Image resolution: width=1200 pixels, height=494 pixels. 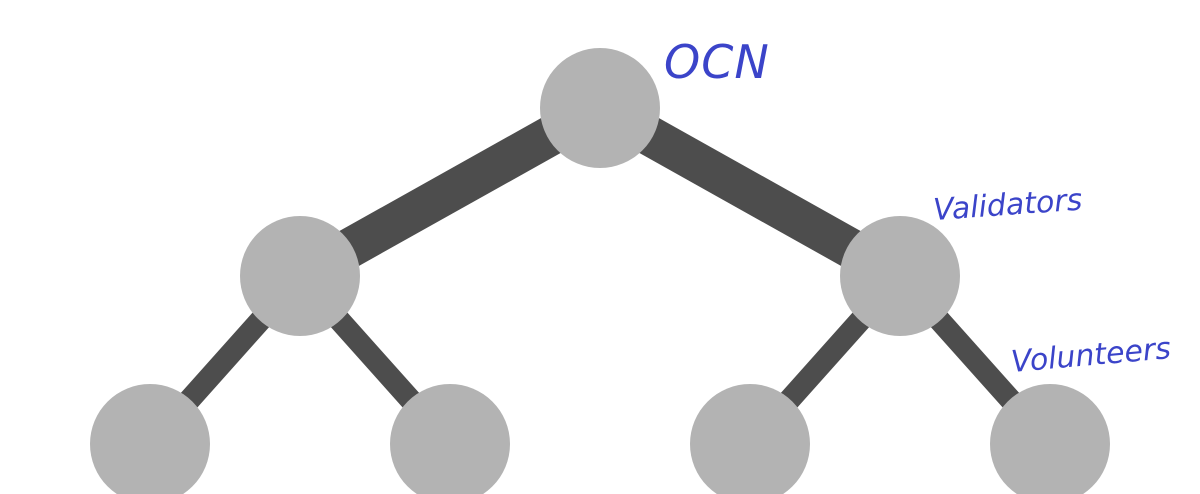 I want to click on node-validator-left, so click(x=300, y=276).